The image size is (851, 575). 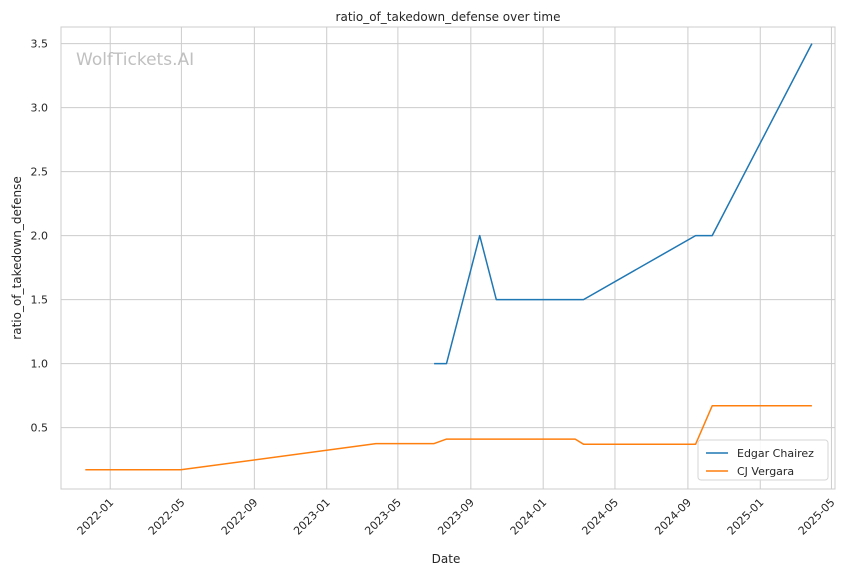 What do you see at coordinates (240, 517) in the screenshot?
I see `x-tick-label: 2022-09` at bounding box center [240, 517].